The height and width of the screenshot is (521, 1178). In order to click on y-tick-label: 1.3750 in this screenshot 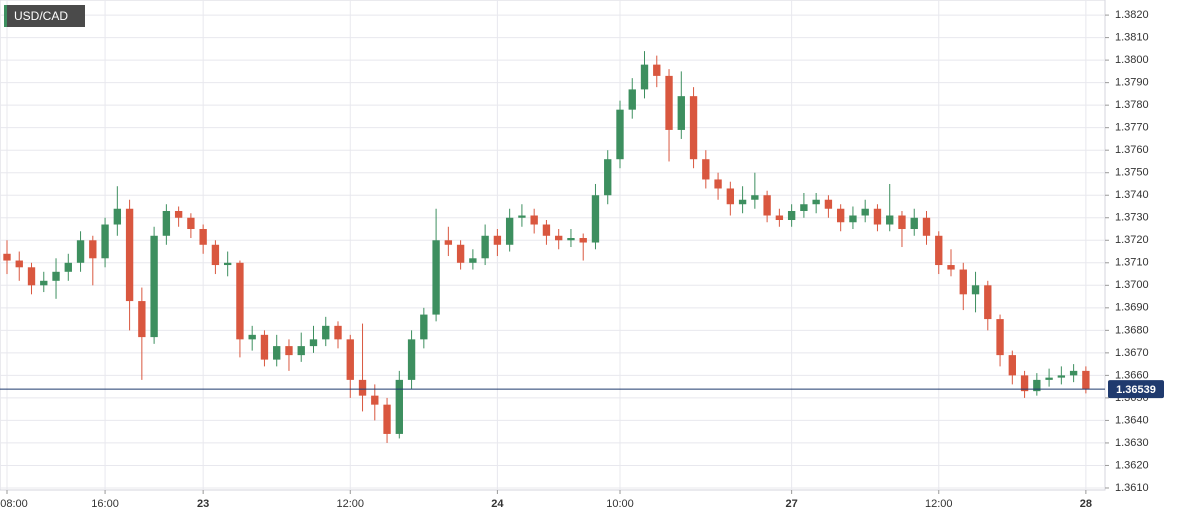, I will do `click(1132, 173)`.